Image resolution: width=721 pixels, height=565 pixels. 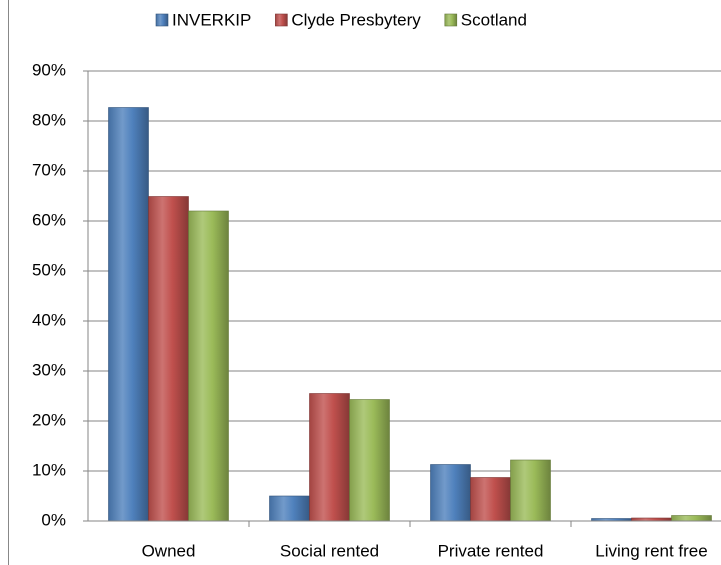 I want to click on y-tick-label: 60%, so click(x=49, y=219).